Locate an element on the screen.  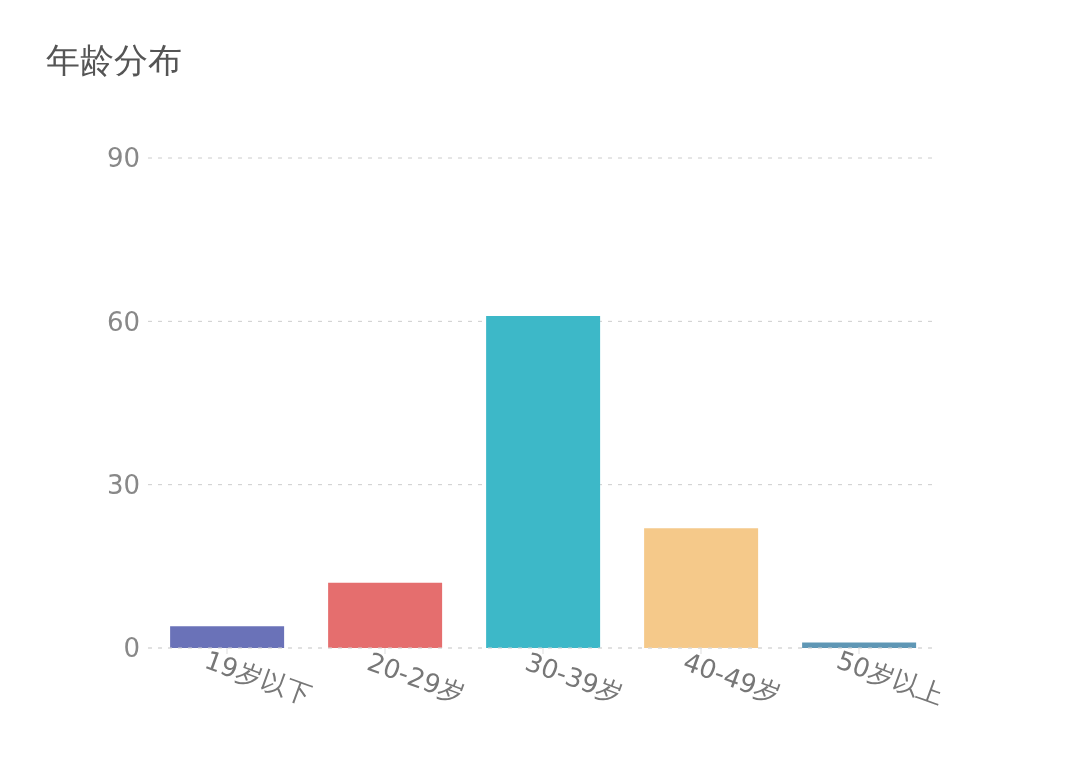
x-tick-label: 50岁以上 is located at coordinates (890, 677).